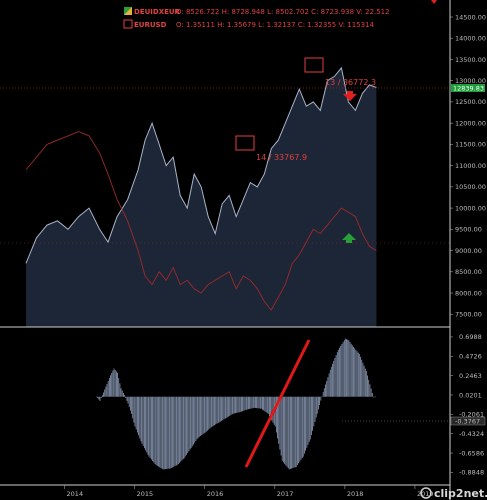 This screenshot has width=487, height=500. I want to click on price-tick-label: 10500.00, so click(470, 187).